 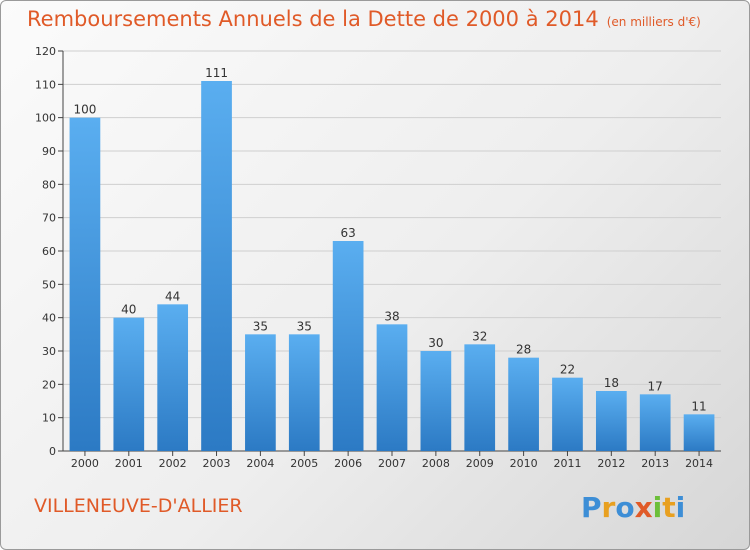 What do you see at coordinates (85, 463) in the screenshot?
I see `x-tick-label-2000: 2000` at bounding box center [85, 463].